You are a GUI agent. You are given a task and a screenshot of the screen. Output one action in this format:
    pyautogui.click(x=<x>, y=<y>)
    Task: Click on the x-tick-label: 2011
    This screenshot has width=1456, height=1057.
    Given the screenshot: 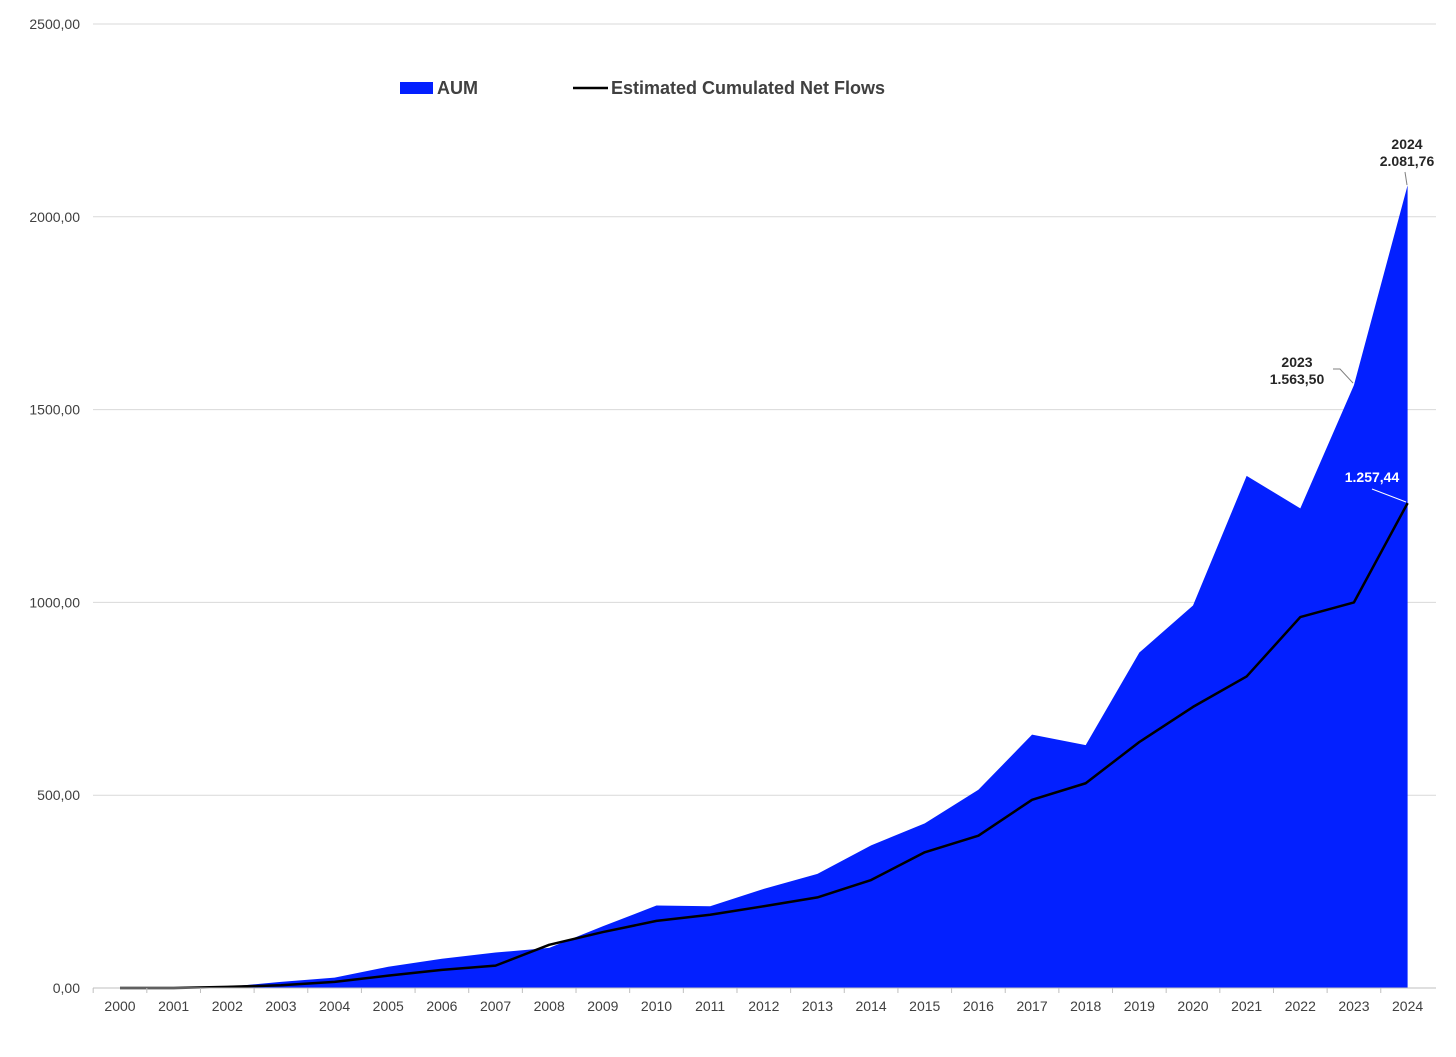 What is the action you would take?
    pyautogui.click(x=710, y=1006)
    